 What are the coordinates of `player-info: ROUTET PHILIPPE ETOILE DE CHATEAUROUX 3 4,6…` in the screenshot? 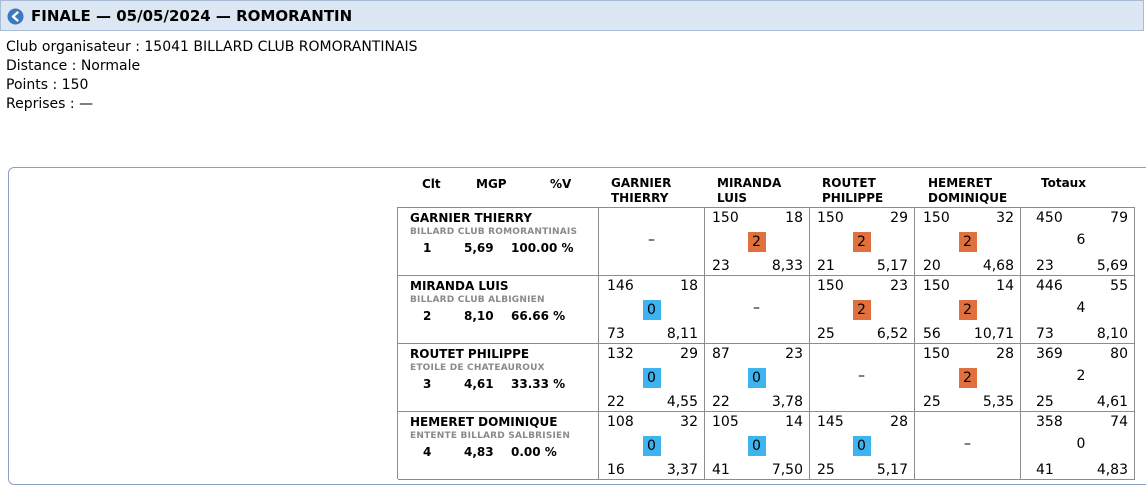 It's located at (498, 377).